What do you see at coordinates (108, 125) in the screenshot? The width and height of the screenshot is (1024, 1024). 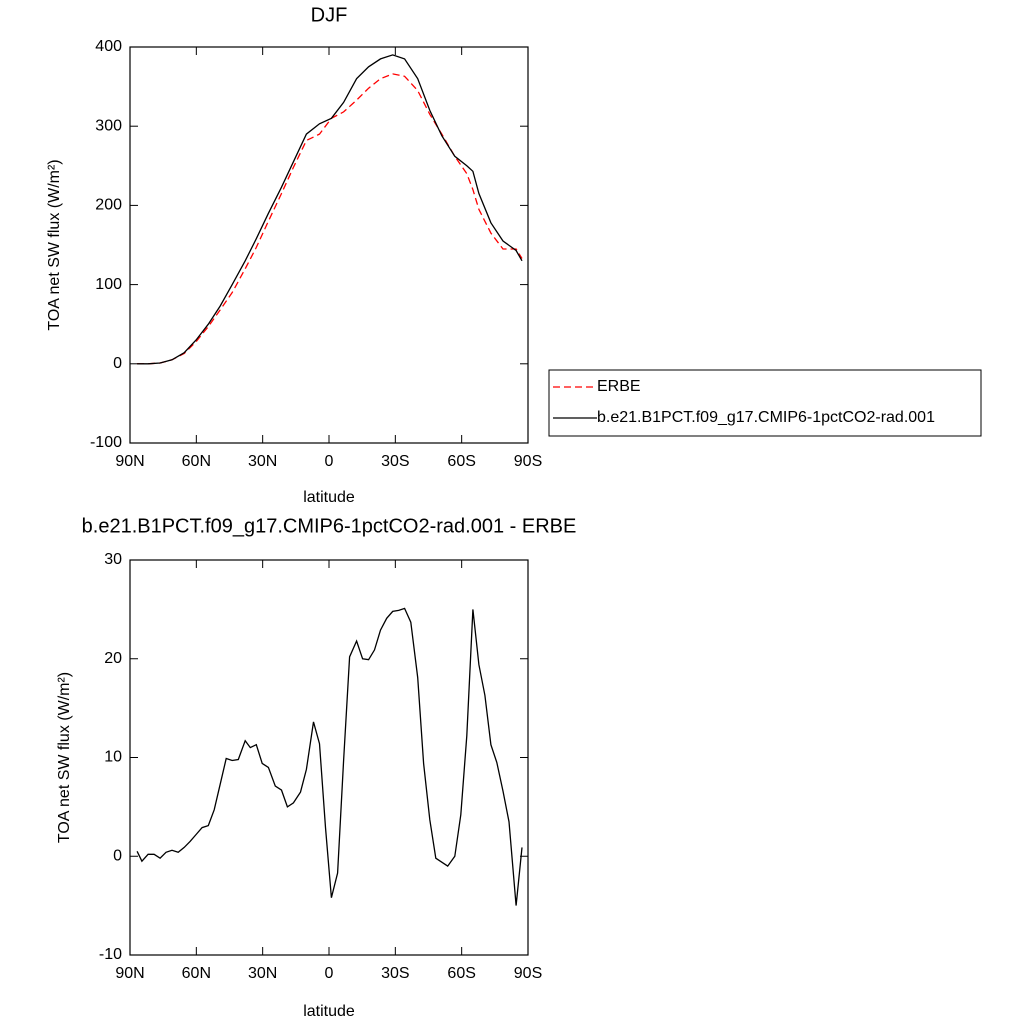 I see `y-tick-label: 300` at bounding box center [108, 125].